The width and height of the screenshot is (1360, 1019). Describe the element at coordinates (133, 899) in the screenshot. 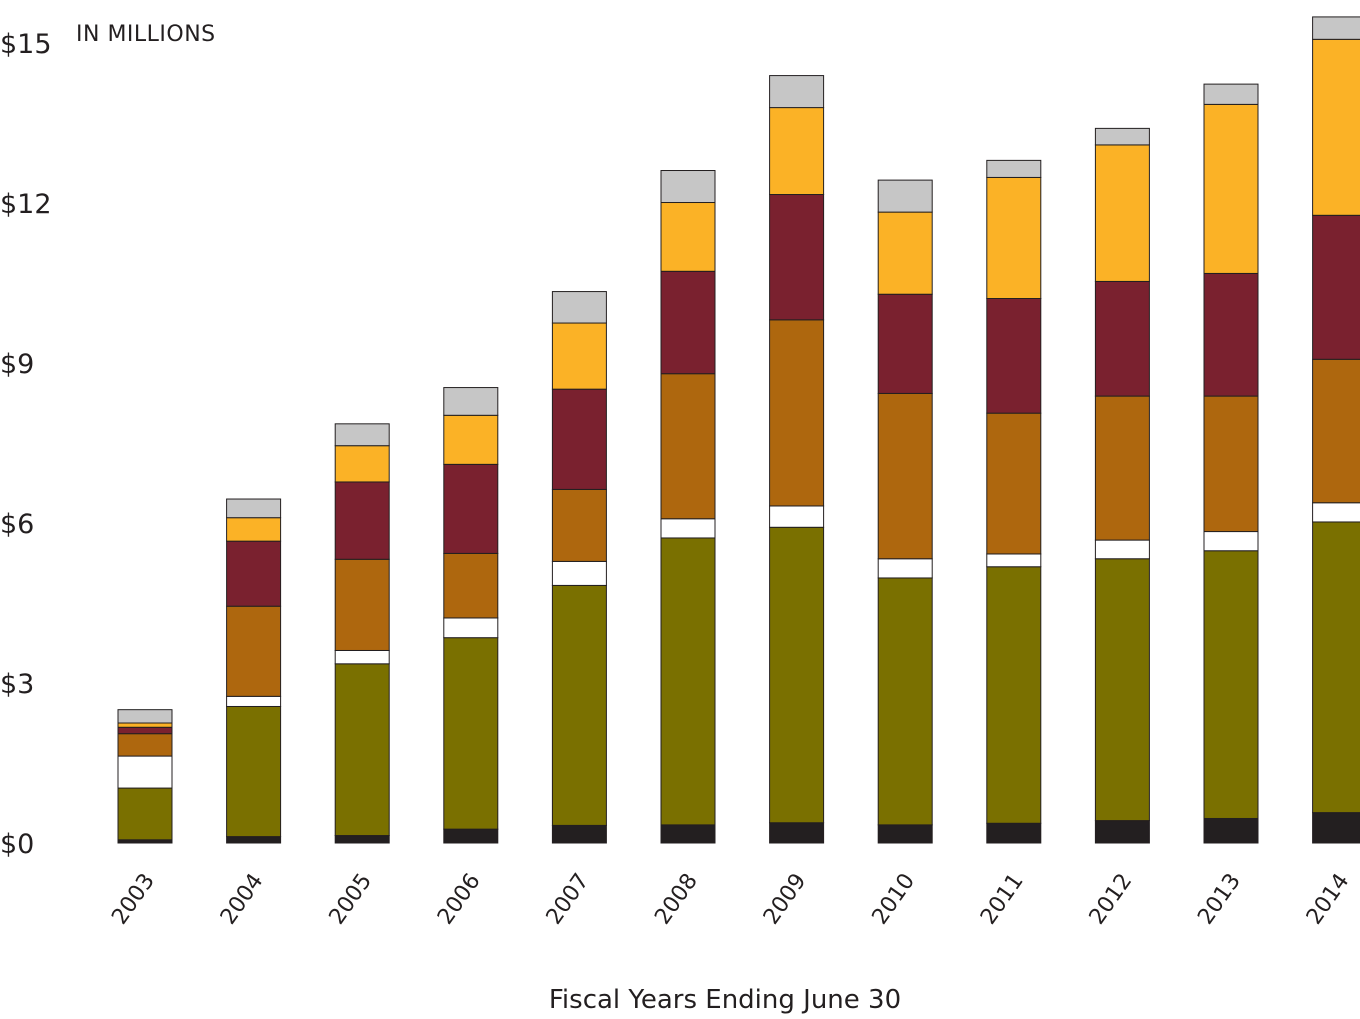

I see `x-tick-label: 2003` at that location.